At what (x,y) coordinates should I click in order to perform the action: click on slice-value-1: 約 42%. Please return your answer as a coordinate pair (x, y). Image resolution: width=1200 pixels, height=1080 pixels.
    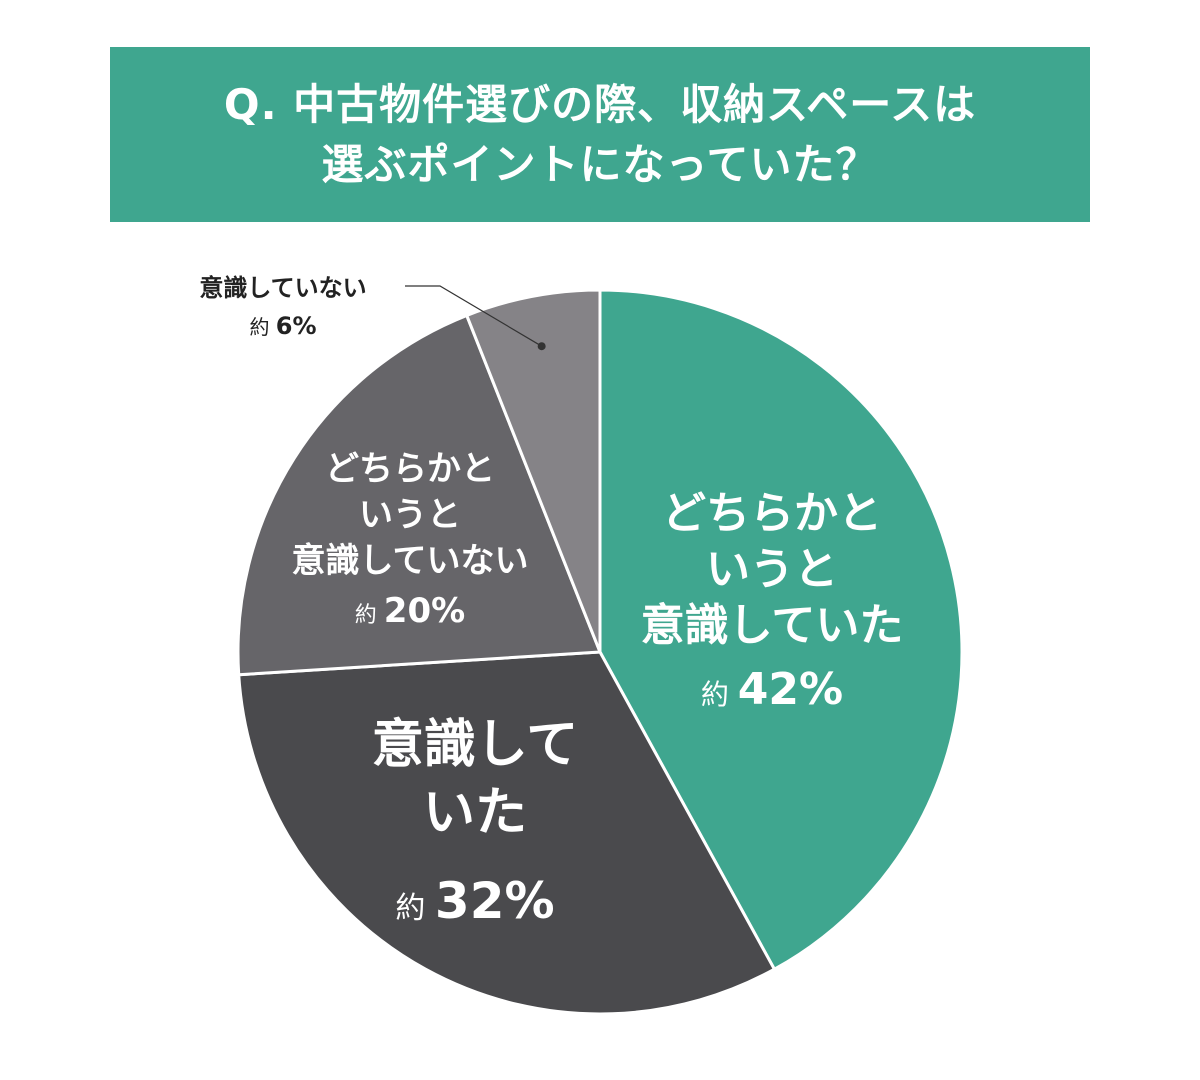
    Looking at the image, I should click on (772, 689).